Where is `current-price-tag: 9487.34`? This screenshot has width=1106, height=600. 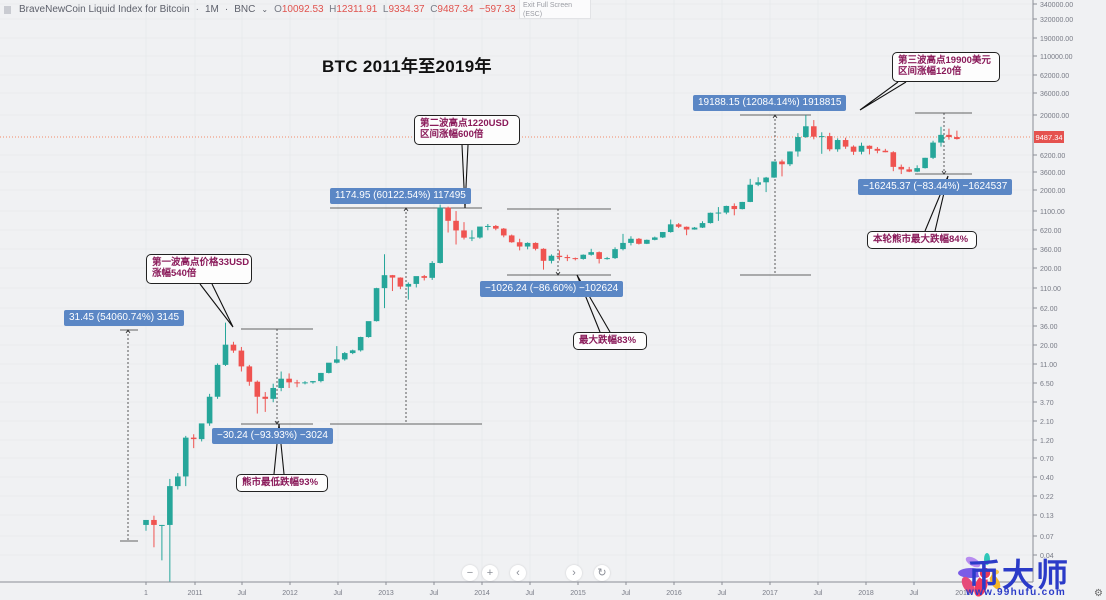
current-price-tag: 9487.34 is located at coordinates (1049, 137).